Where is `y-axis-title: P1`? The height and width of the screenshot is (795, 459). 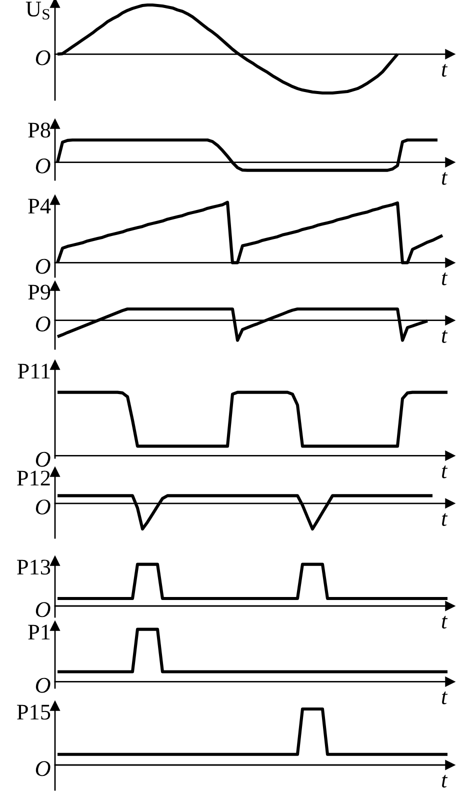 y-axis-title: P1 is located at coordinates (39, 632).